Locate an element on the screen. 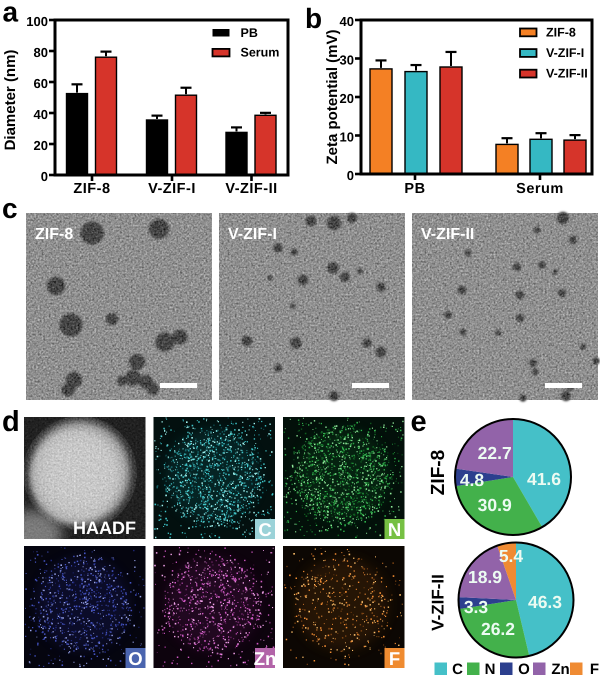  svg-text: Zeta potential (mV) is located at coordinates (332, 96).